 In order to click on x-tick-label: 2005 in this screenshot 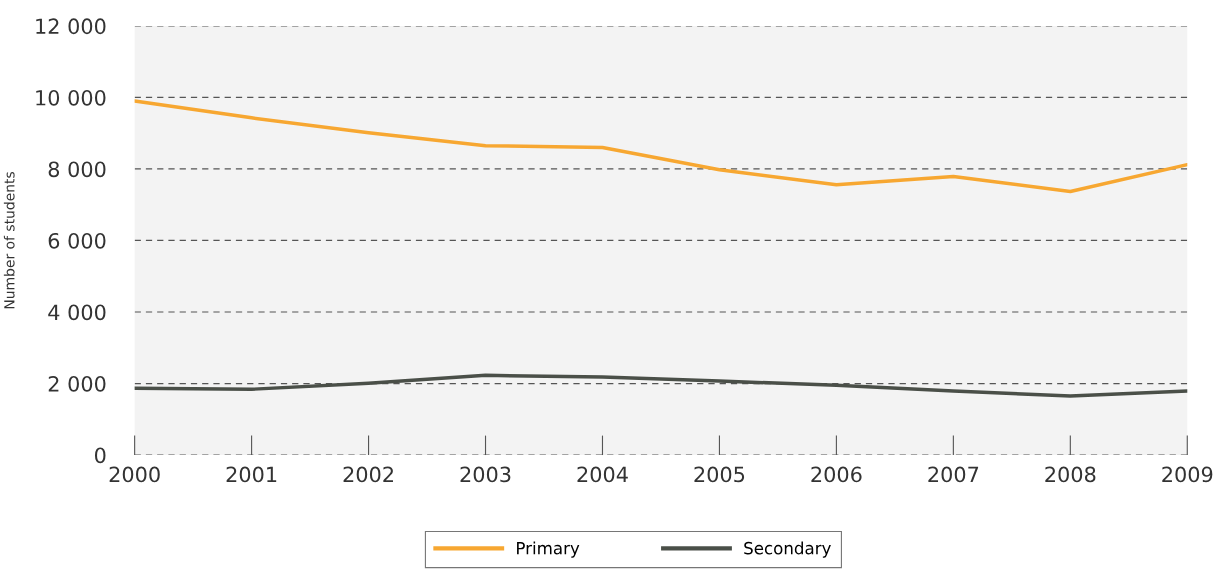, I will do `click(719, 474)`.